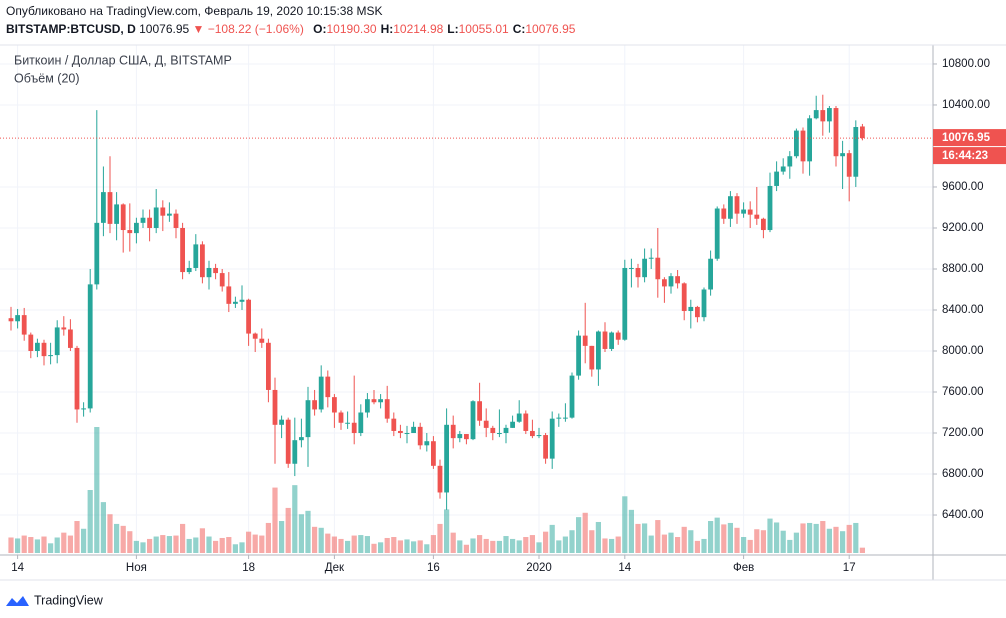 The height and width of the screenshot is (618, 1006). I want to click on y-tick-label: 10800.00, so click(966, 64).